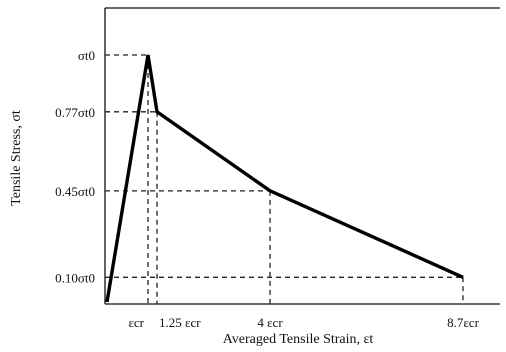 The width and height of the screenshot is (506, 352). I want to click on y-axis-title: Tensile Stress, σt, so click(16, 158).